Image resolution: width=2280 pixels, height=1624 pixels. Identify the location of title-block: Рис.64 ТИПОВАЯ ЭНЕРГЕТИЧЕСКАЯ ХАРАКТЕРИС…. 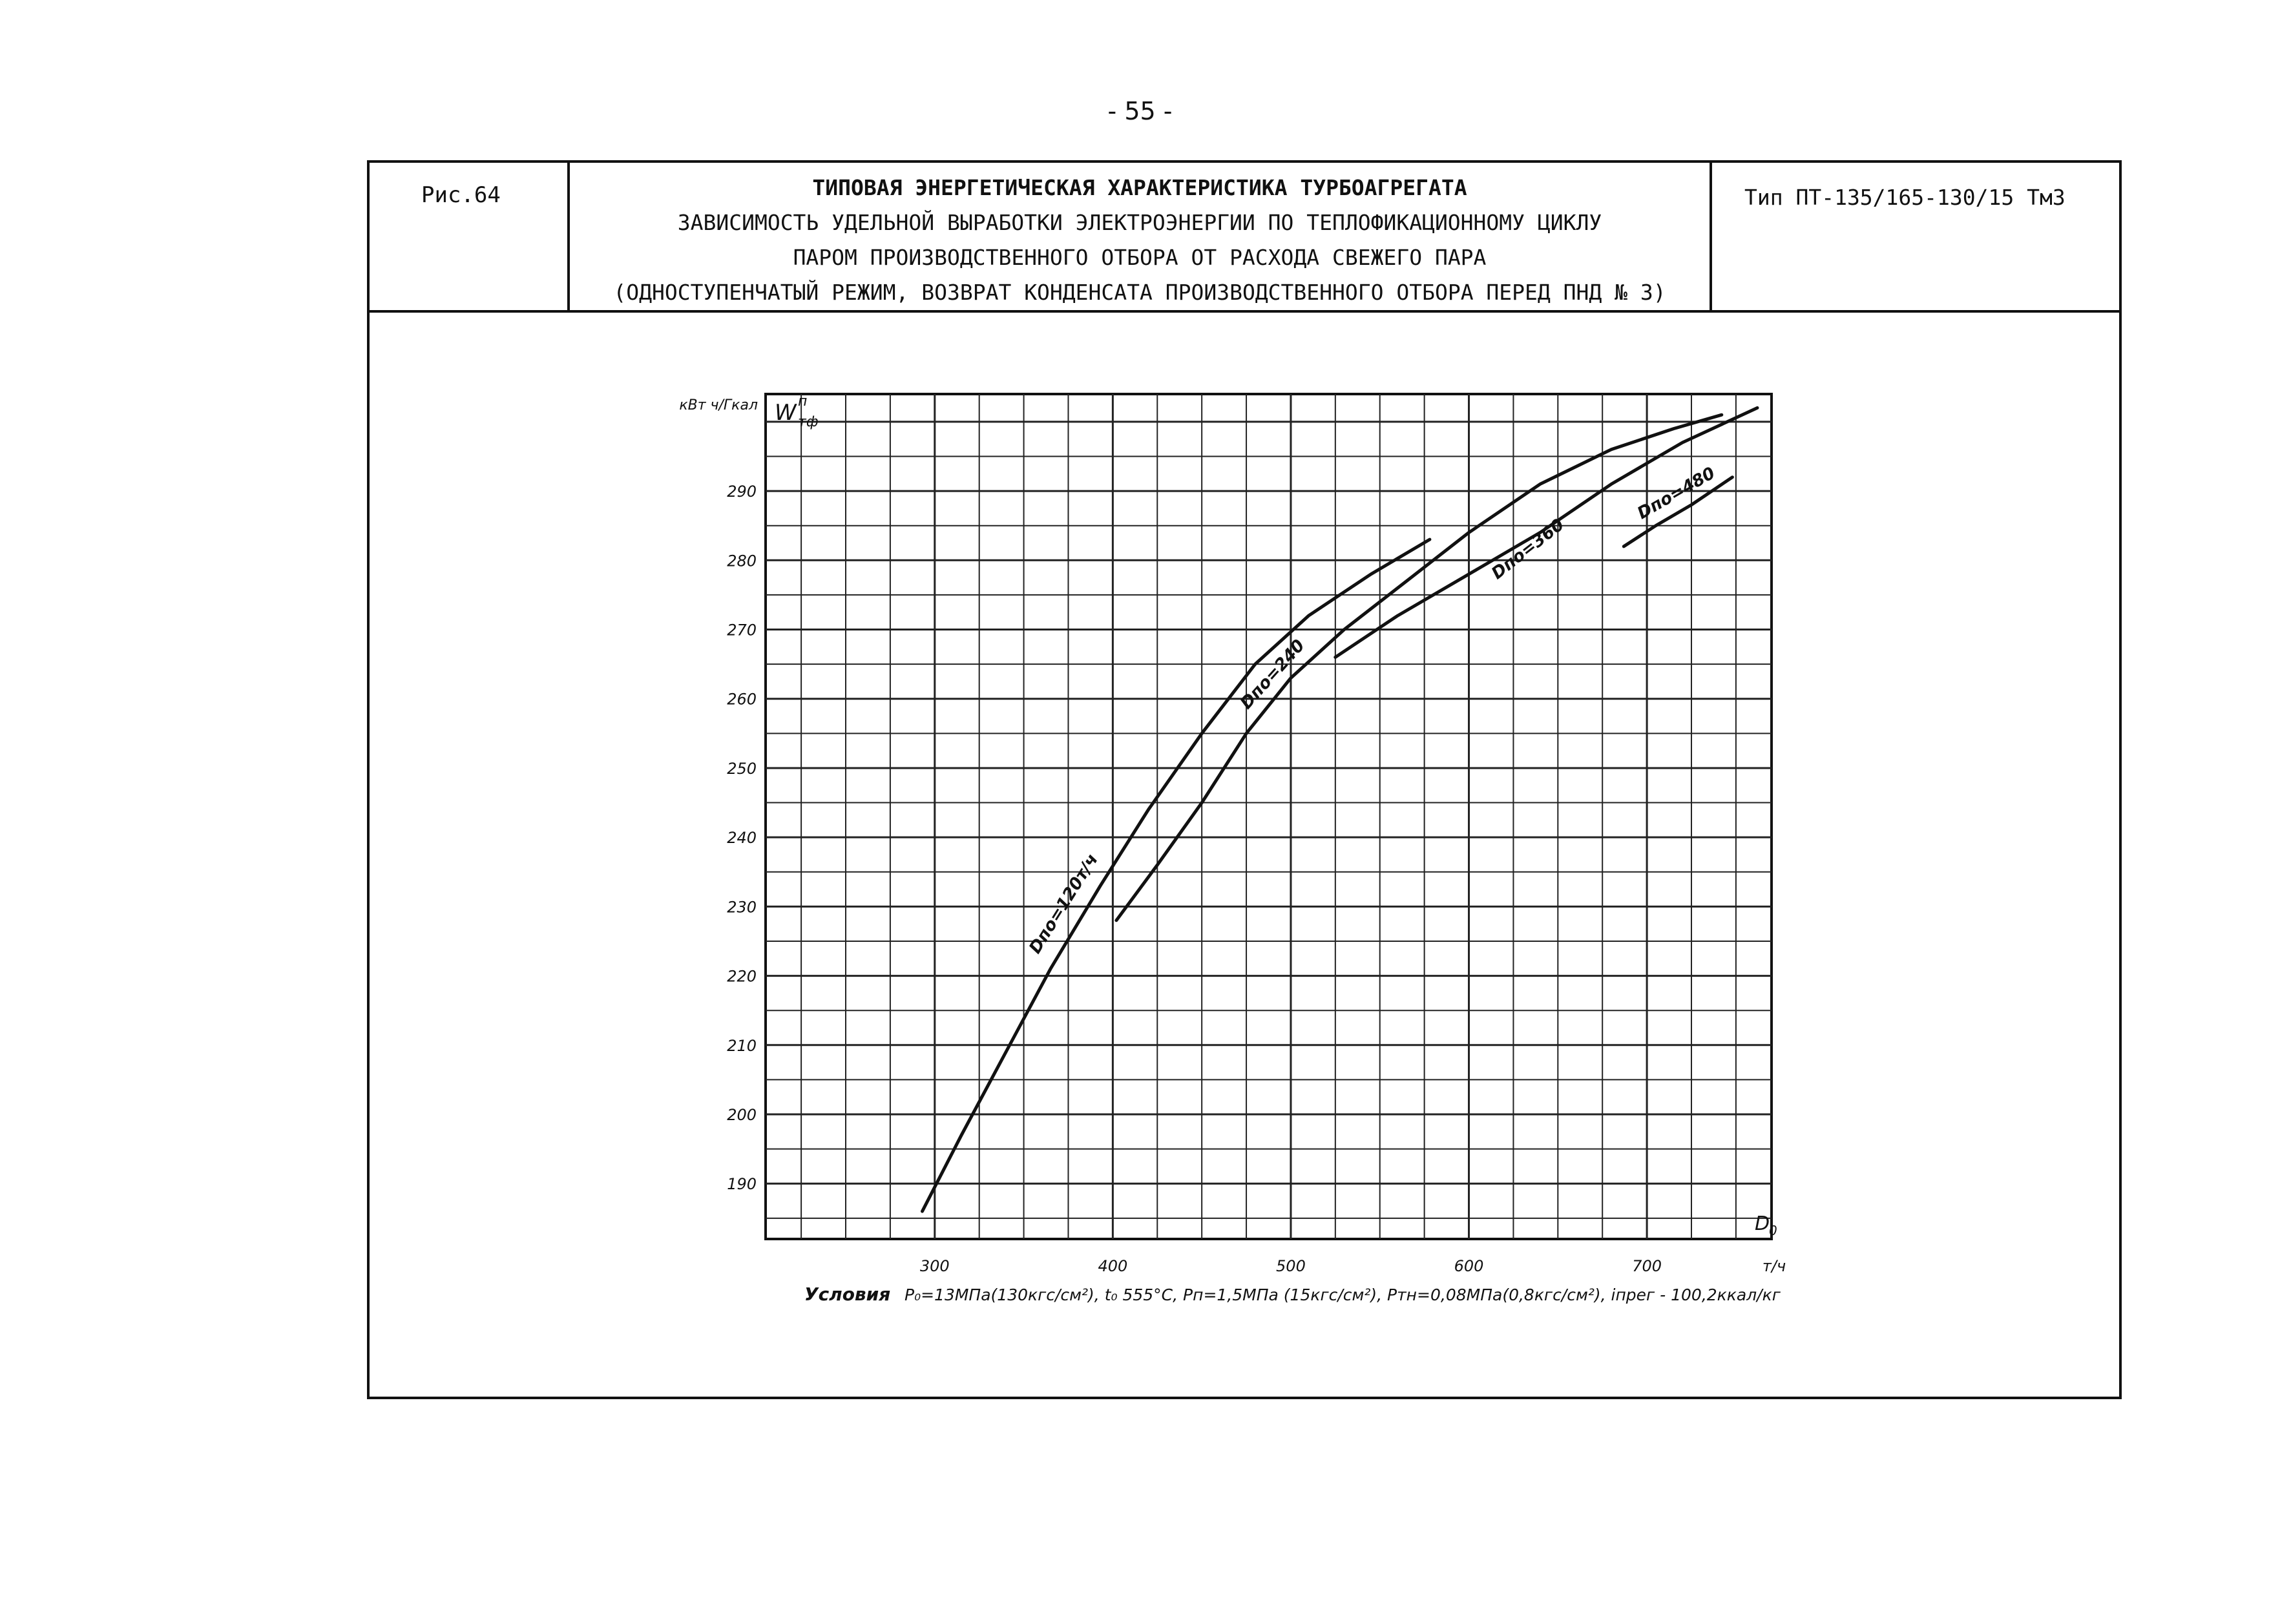
(1244, 238).